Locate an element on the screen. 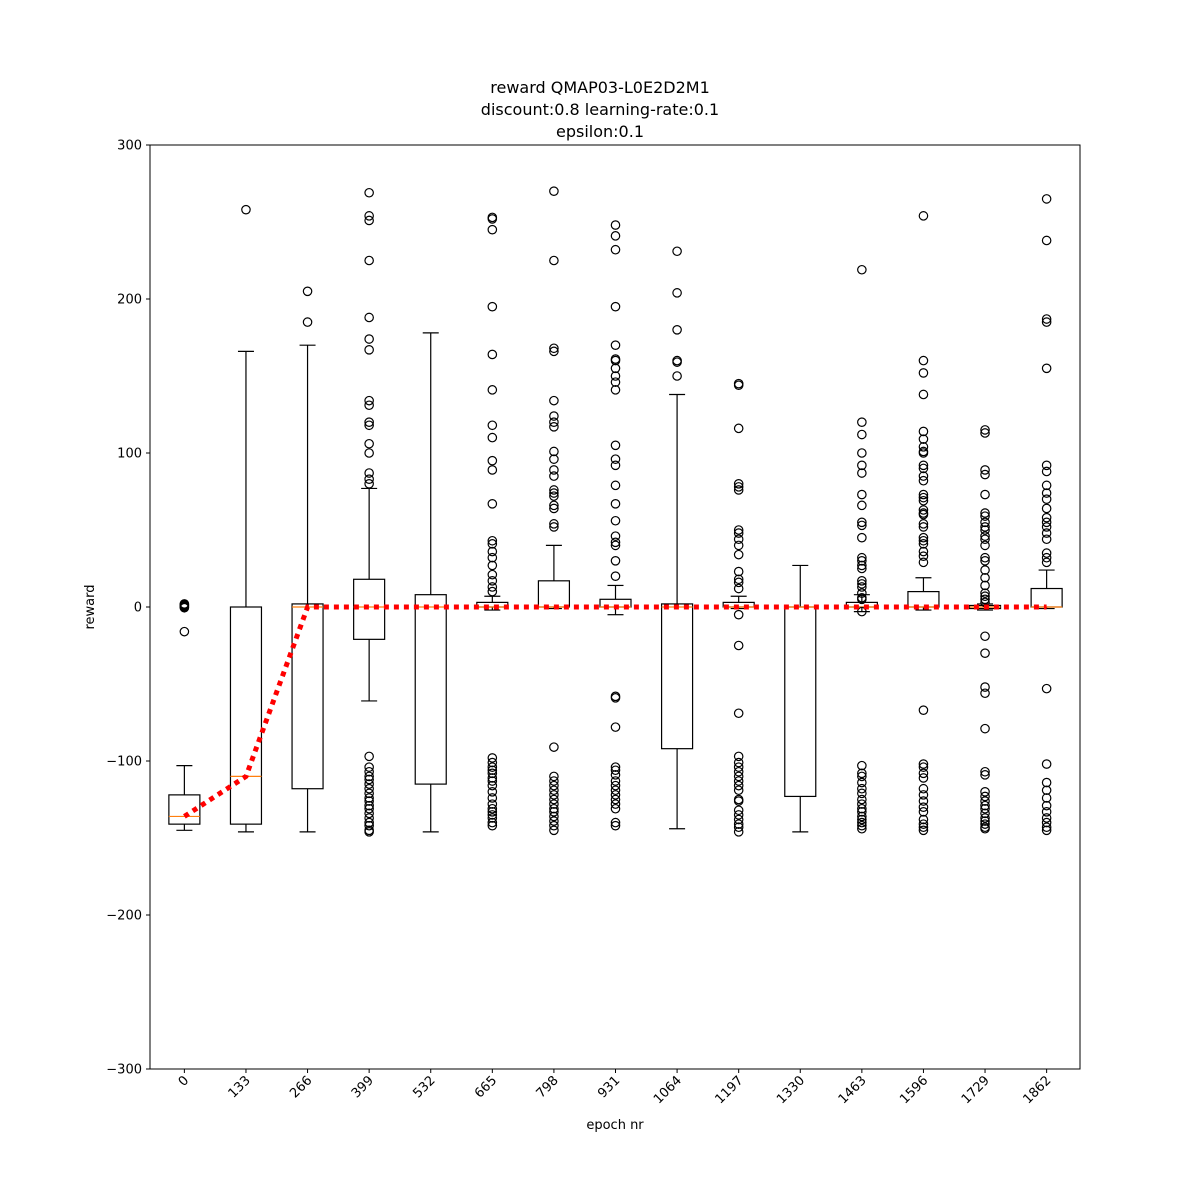  x-tick-label: 532 is located at coordinates (424, 1087).